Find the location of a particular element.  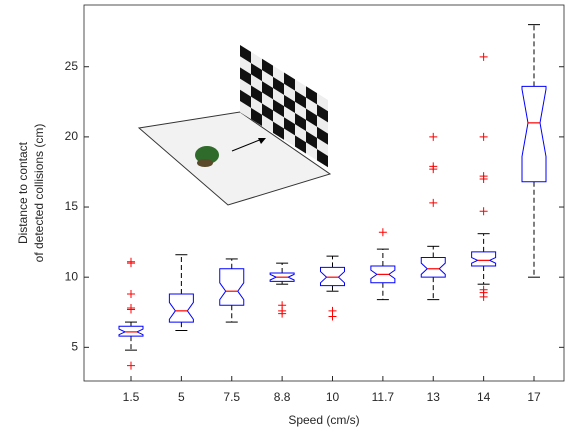

y-tick-label: 5 is located at coordinates (74, 347).